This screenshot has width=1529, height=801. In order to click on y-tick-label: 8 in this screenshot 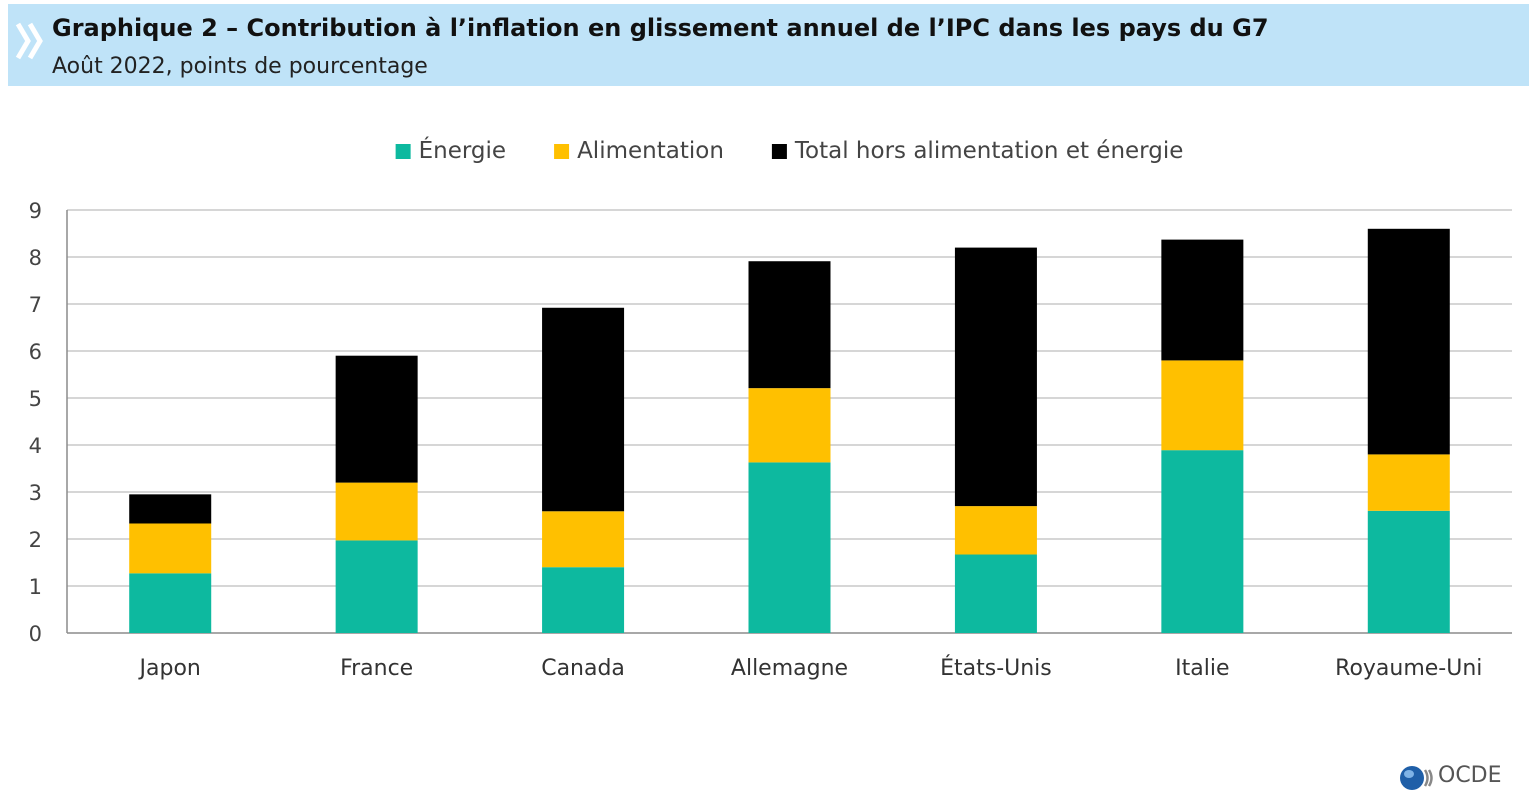, I will do `click(35, 258)`.